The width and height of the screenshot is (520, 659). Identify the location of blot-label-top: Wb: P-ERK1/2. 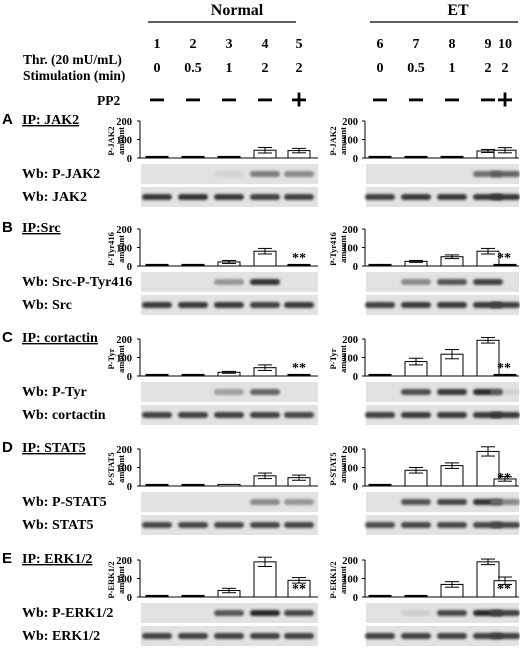
(67, 613).